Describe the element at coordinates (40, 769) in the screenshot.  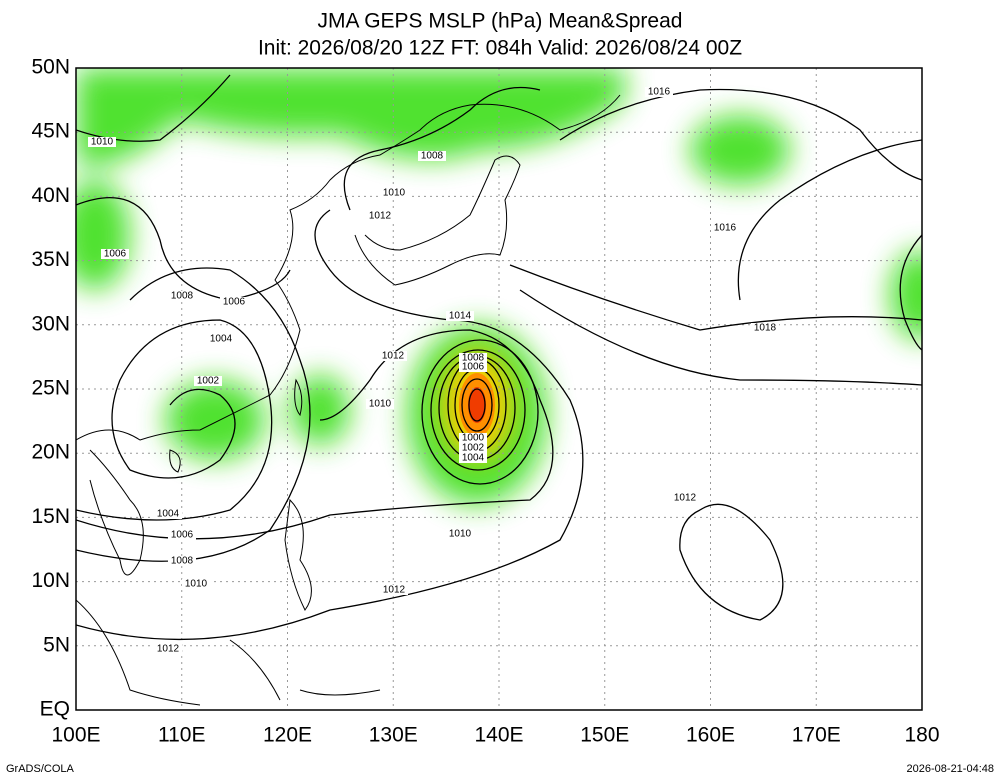
I see `footer-left: GrADS/COLA` at that location.